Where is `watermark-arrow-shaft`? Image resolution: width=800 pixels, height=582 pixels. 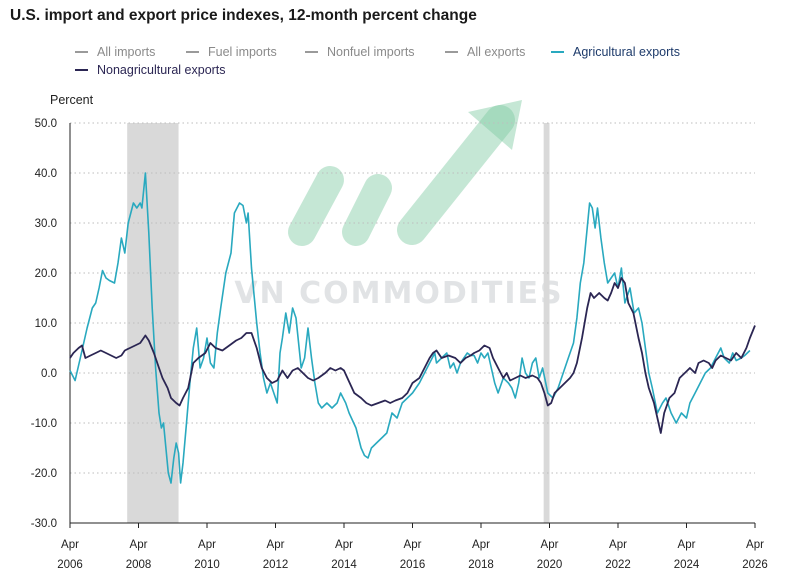 watermark-arrow-shaft is located at coordinates (456, 175).